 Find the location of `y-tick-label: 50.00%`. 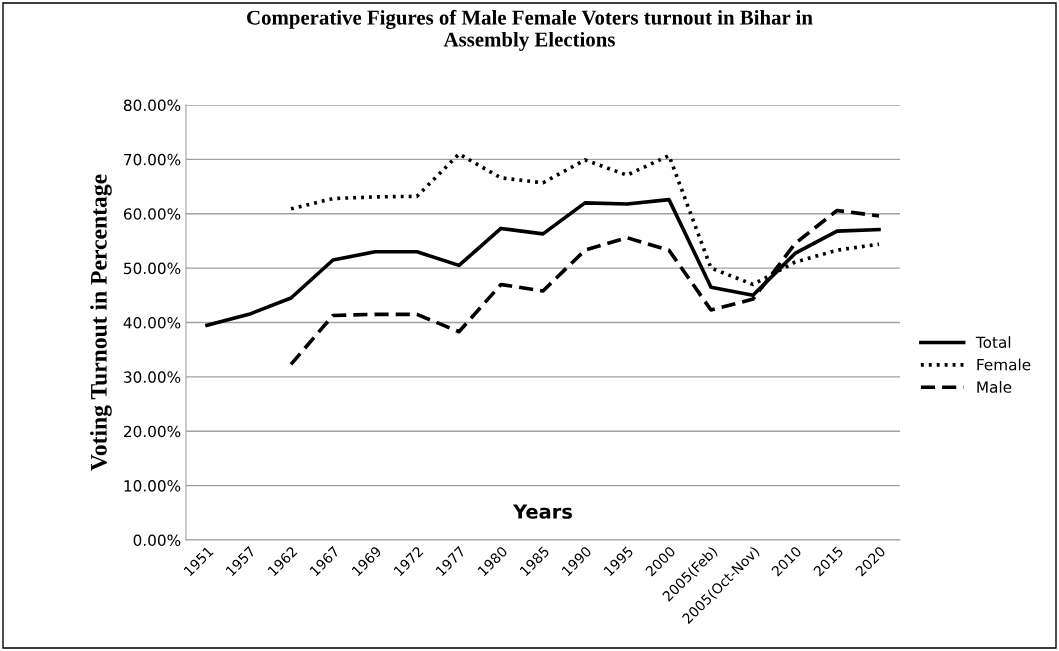

y-tick-label: 50.00% is located at coordinates (152, 268).